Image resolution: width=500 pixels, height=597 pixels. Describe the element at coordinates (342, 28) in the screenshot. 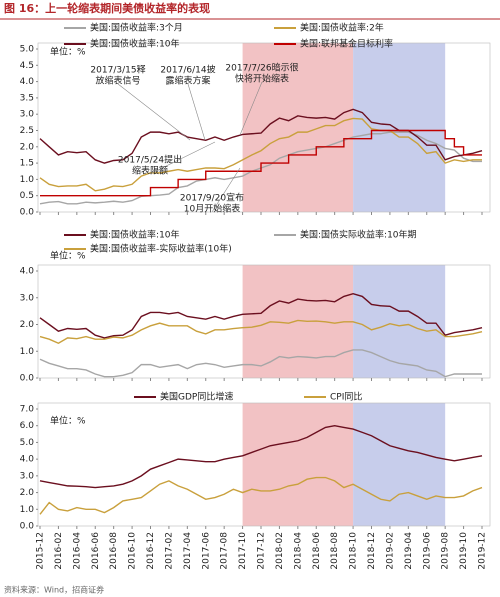

I see `legend-label: 美国:国债收益率:2年` at that location.